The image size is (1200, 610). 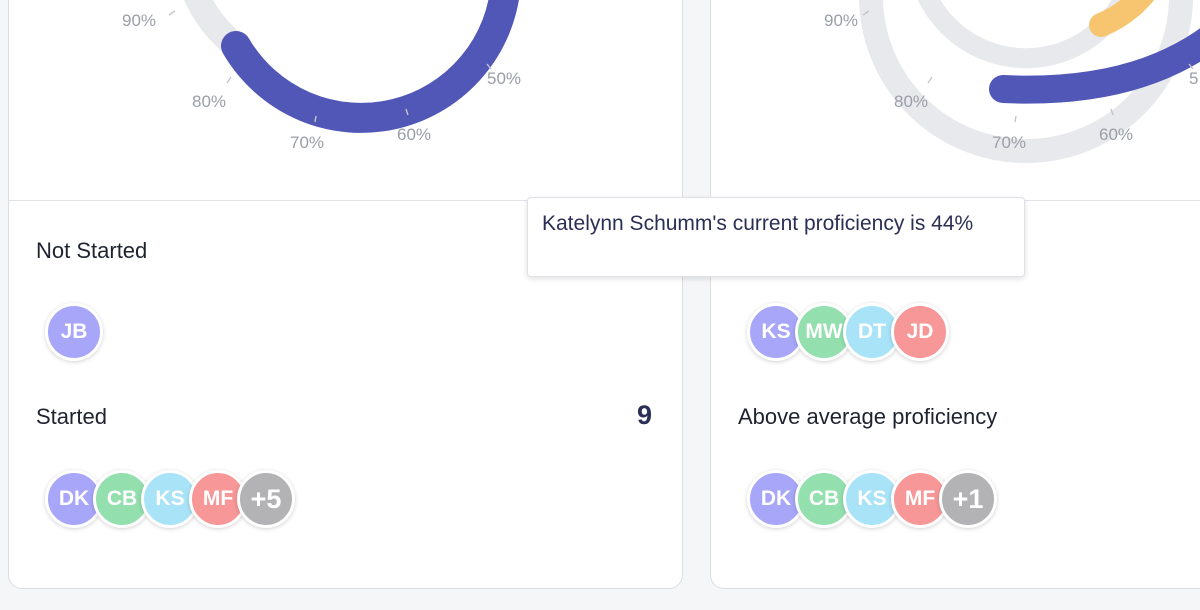 I want to click on not-started-title: Not Started, so click(x=92, y=250).